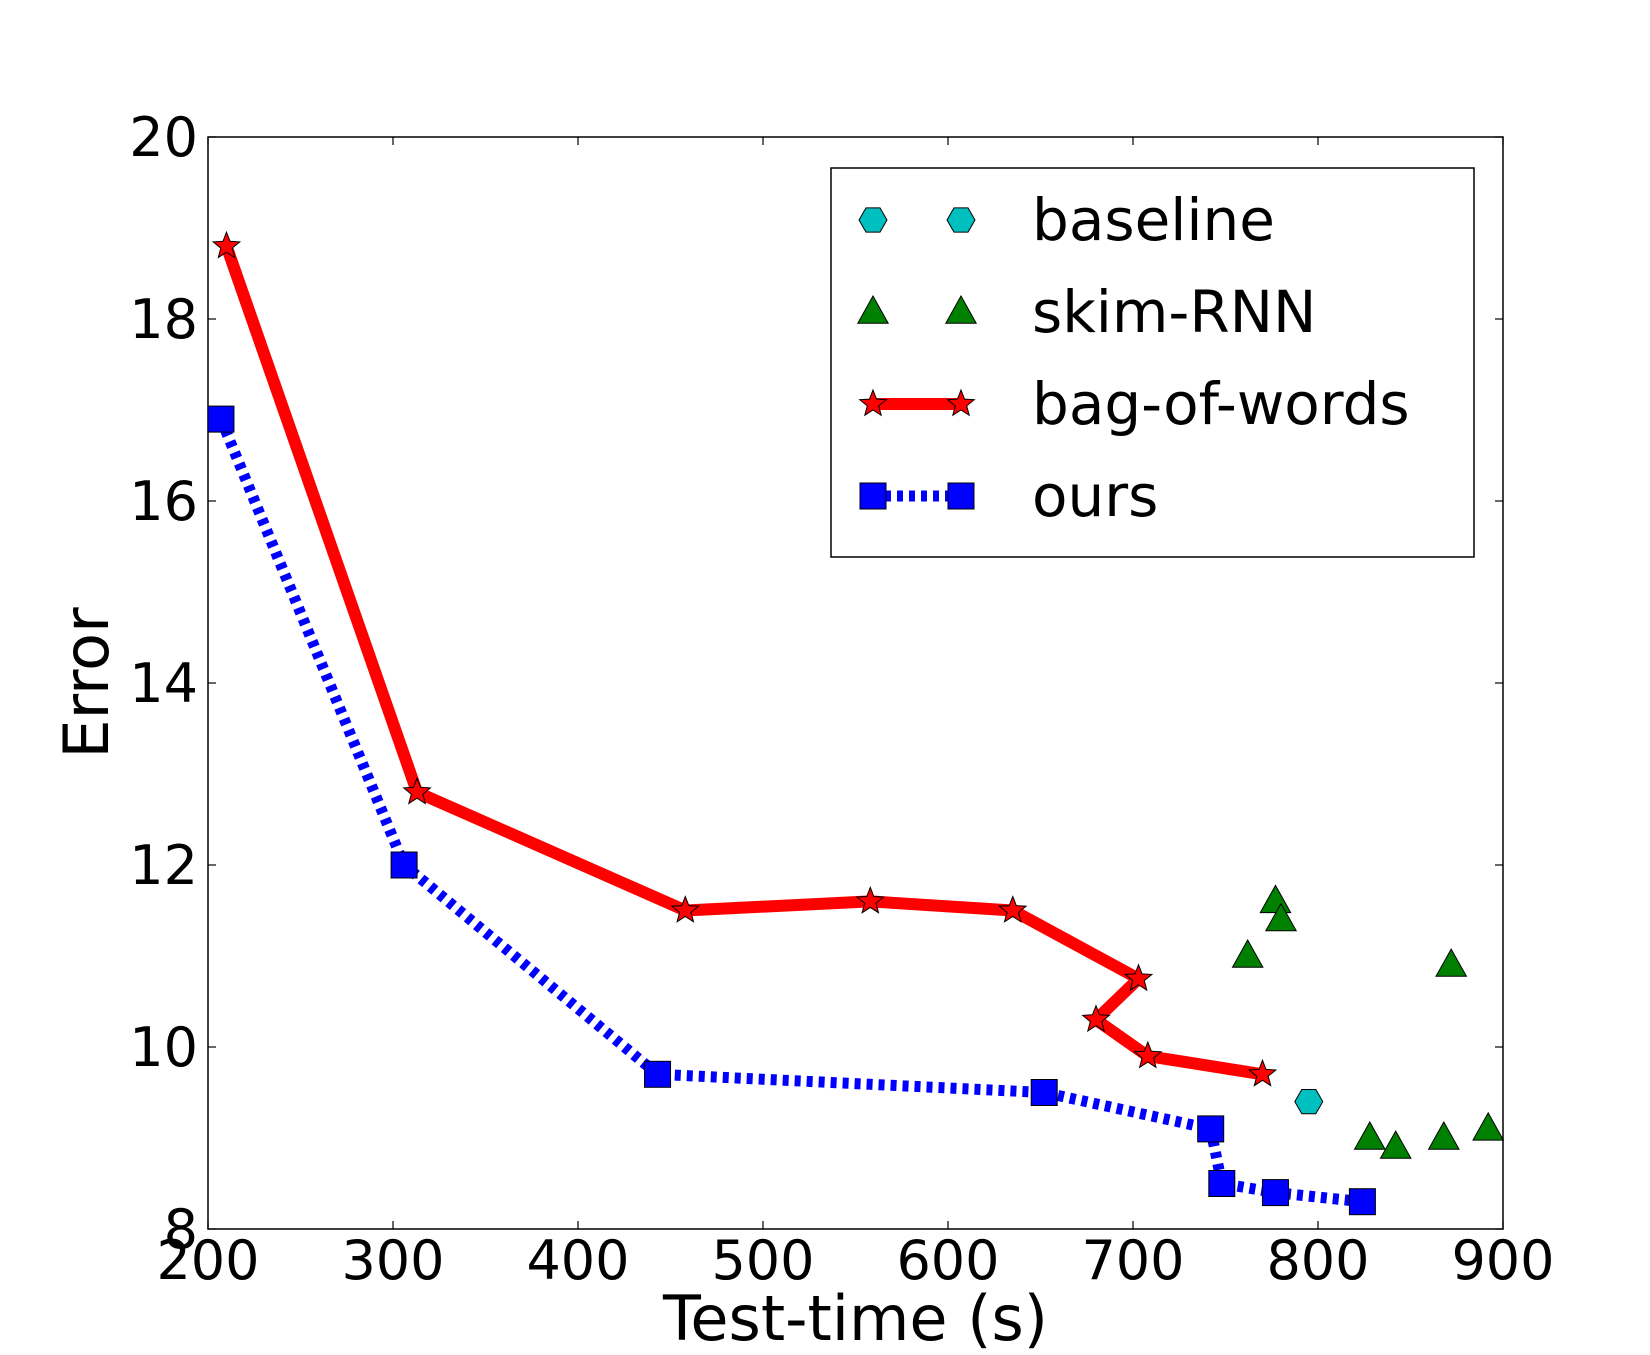  I want to click on data-point-baseline, so click(1309, 1102).